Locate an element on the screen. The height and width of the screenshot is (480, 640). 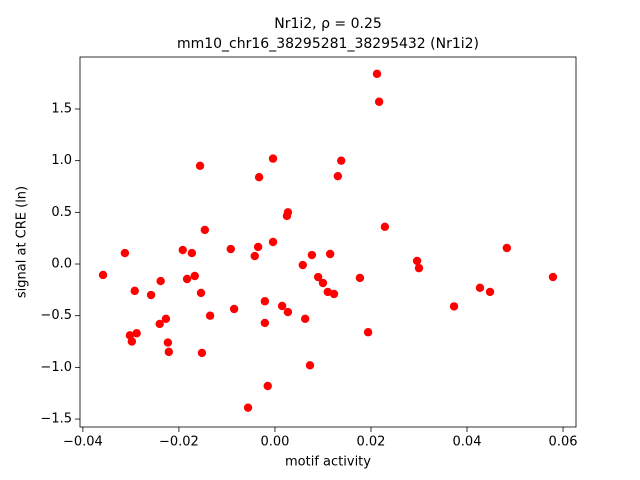
x-tick-label: 0.06 is located at coordinates (563, 442).